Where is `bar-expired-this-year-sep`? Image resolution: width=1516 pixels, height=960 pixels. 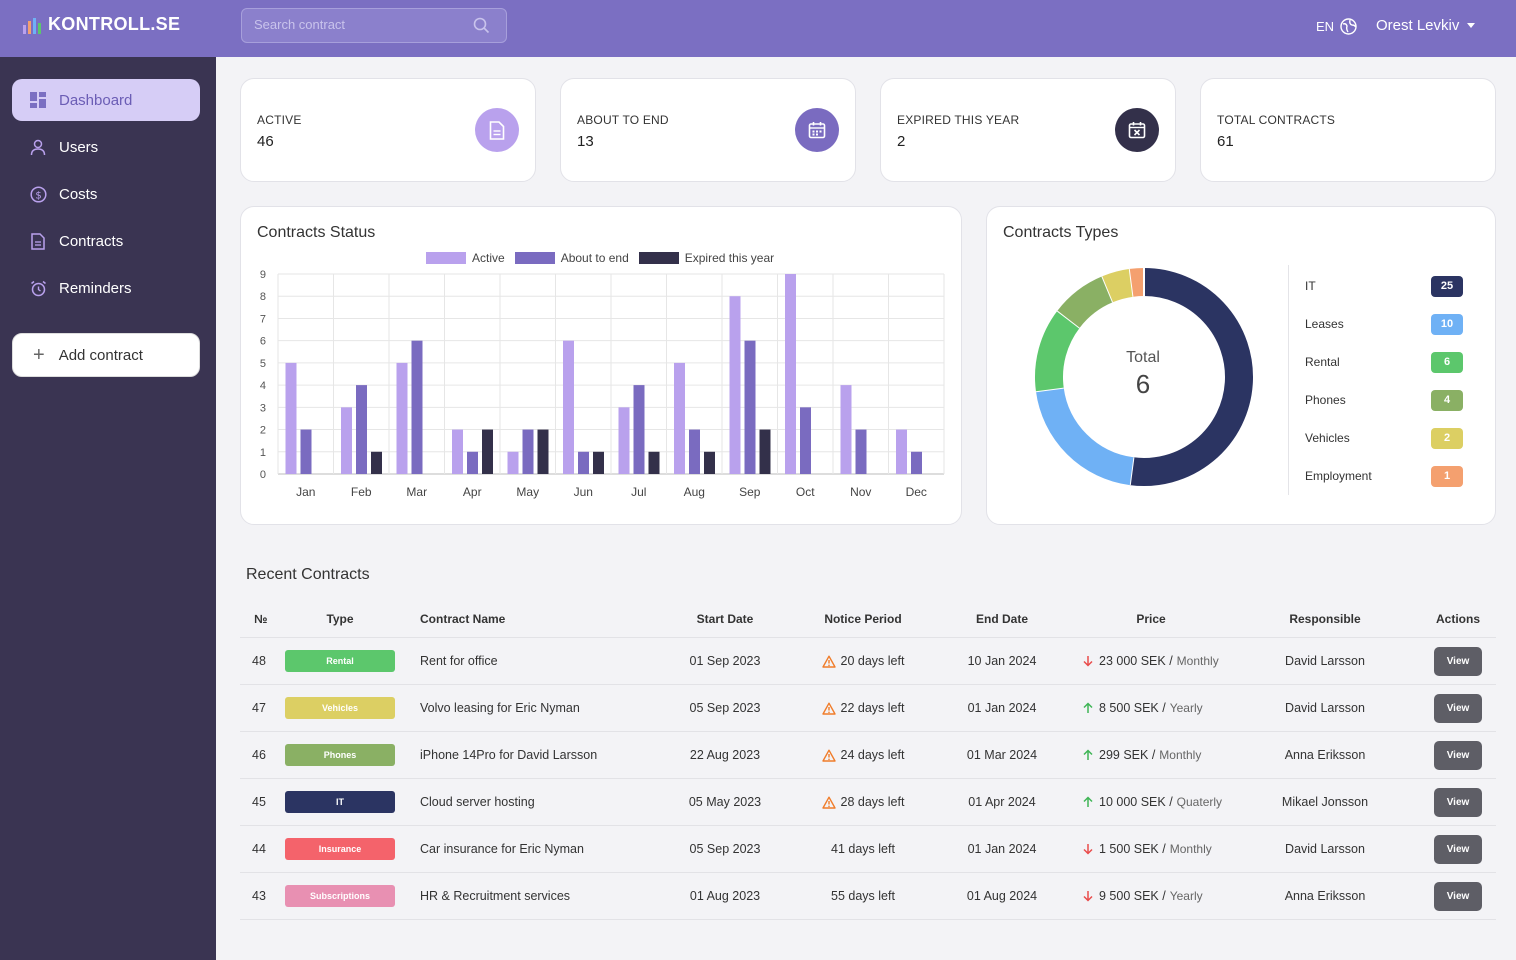 bar-expired-this-year-sep is located at coordinates (765, 451).